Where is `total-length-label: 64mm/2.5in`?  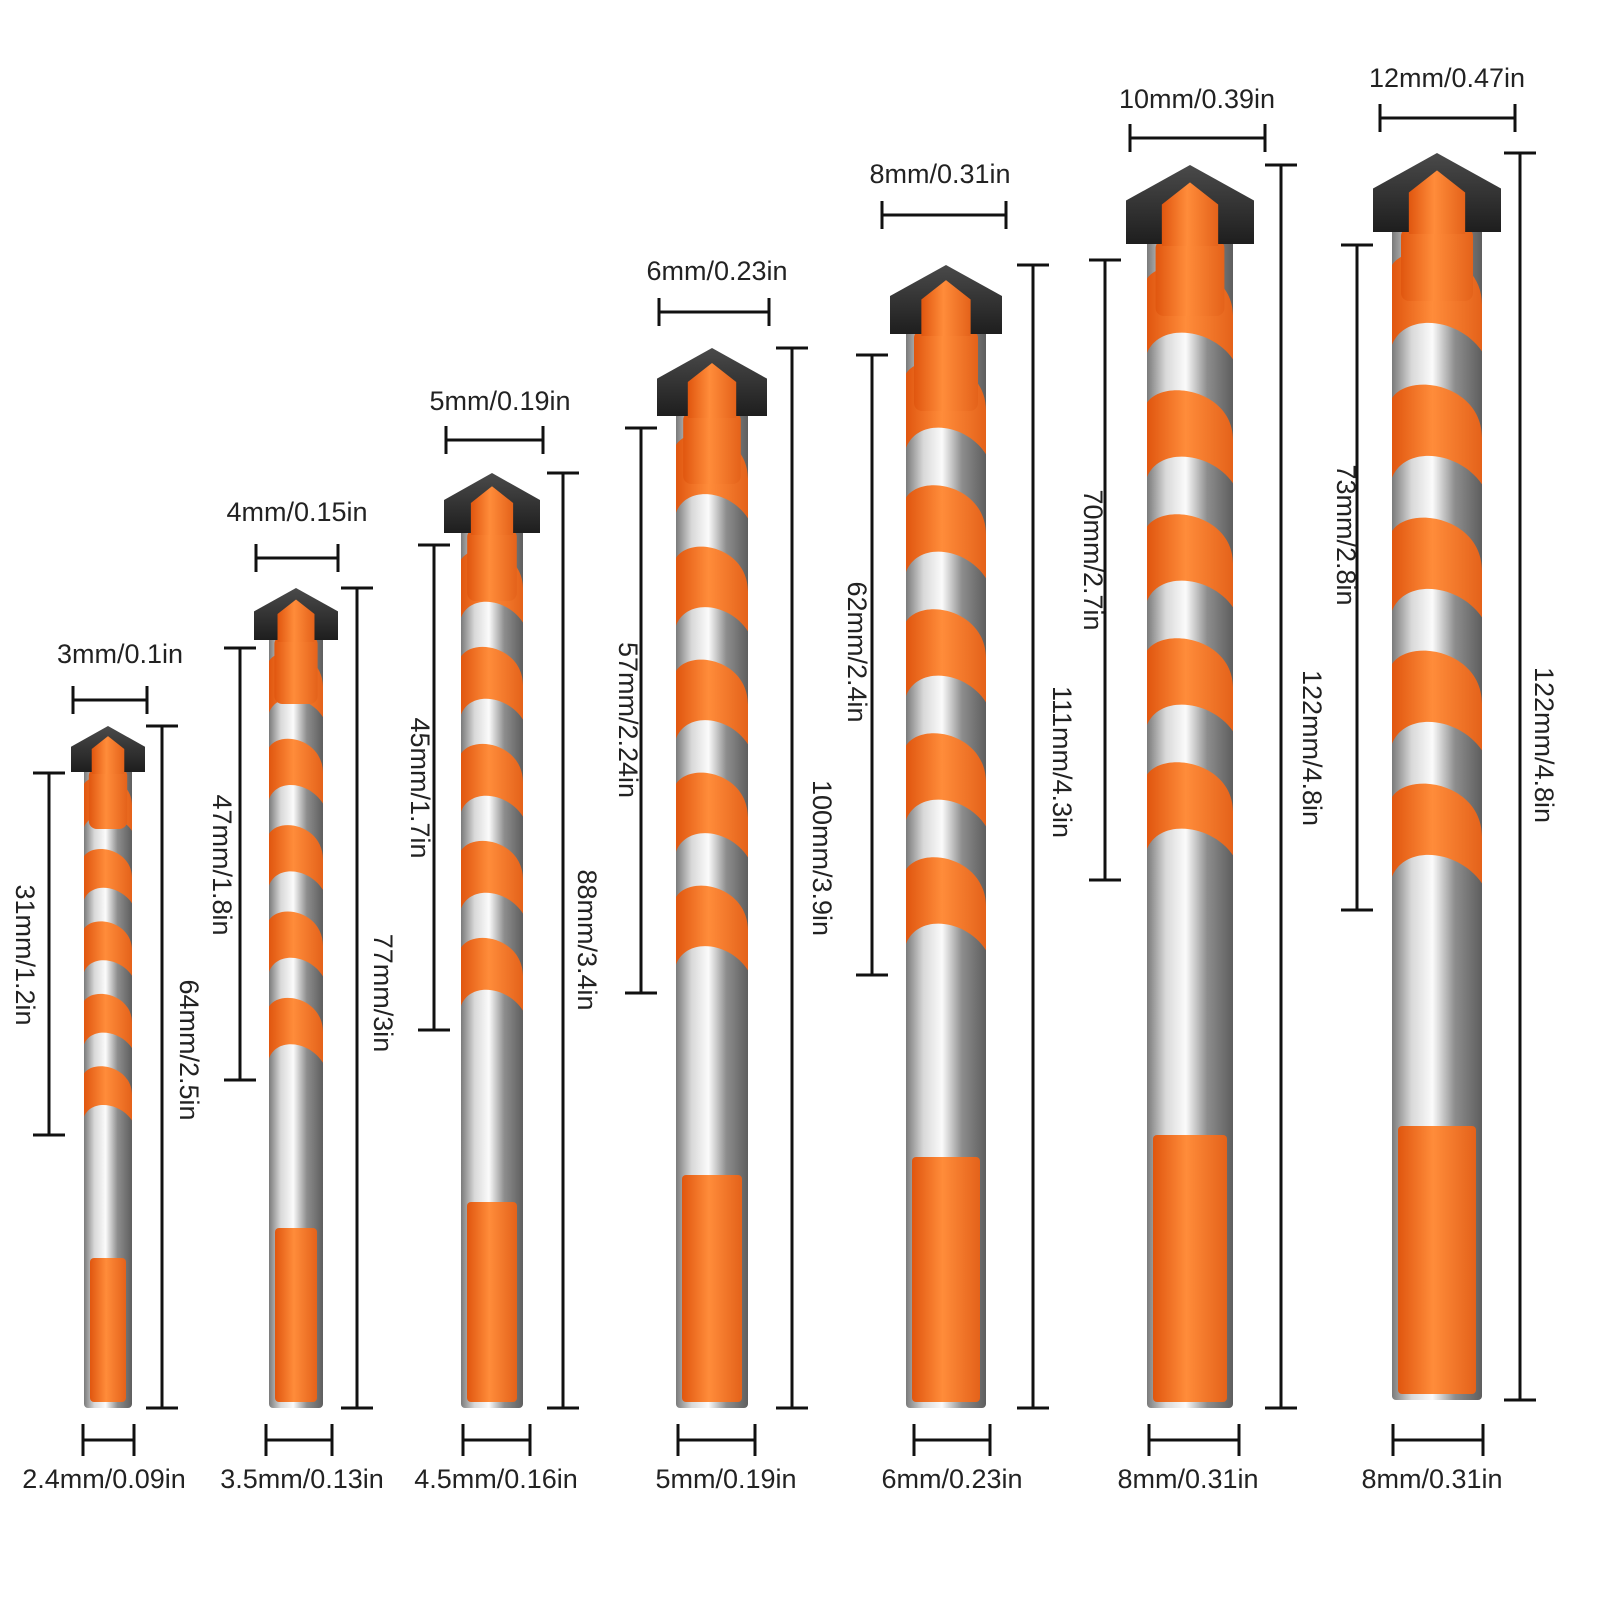
total-length-label: 64mm/2.5in is located at coordinates (189, 1049).